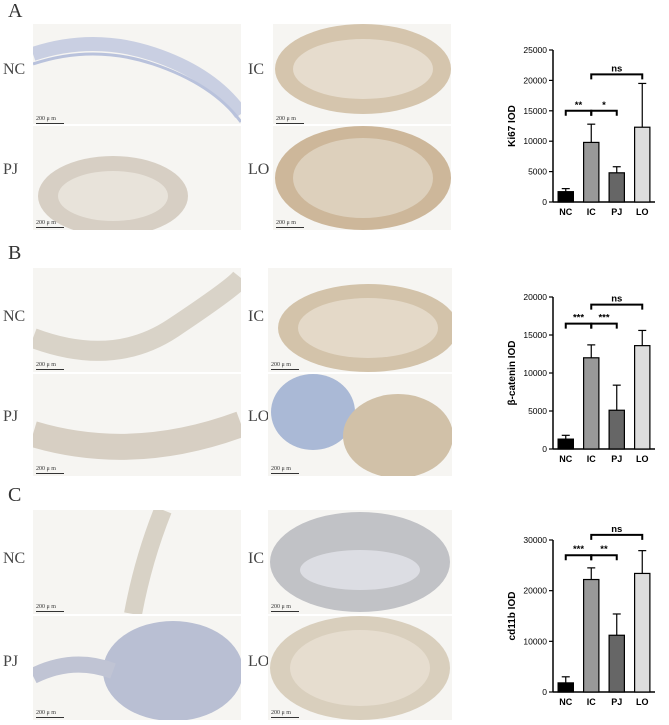 The width and height of the screenshot is (669, 725). What do you see at coordinates (256, 316) in the screenshot?
I see `label-ic-b: IC` at bounding box center [256, 316].